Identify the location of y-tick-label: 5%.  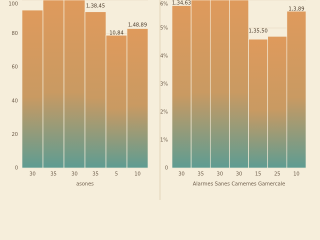
(164, 29).